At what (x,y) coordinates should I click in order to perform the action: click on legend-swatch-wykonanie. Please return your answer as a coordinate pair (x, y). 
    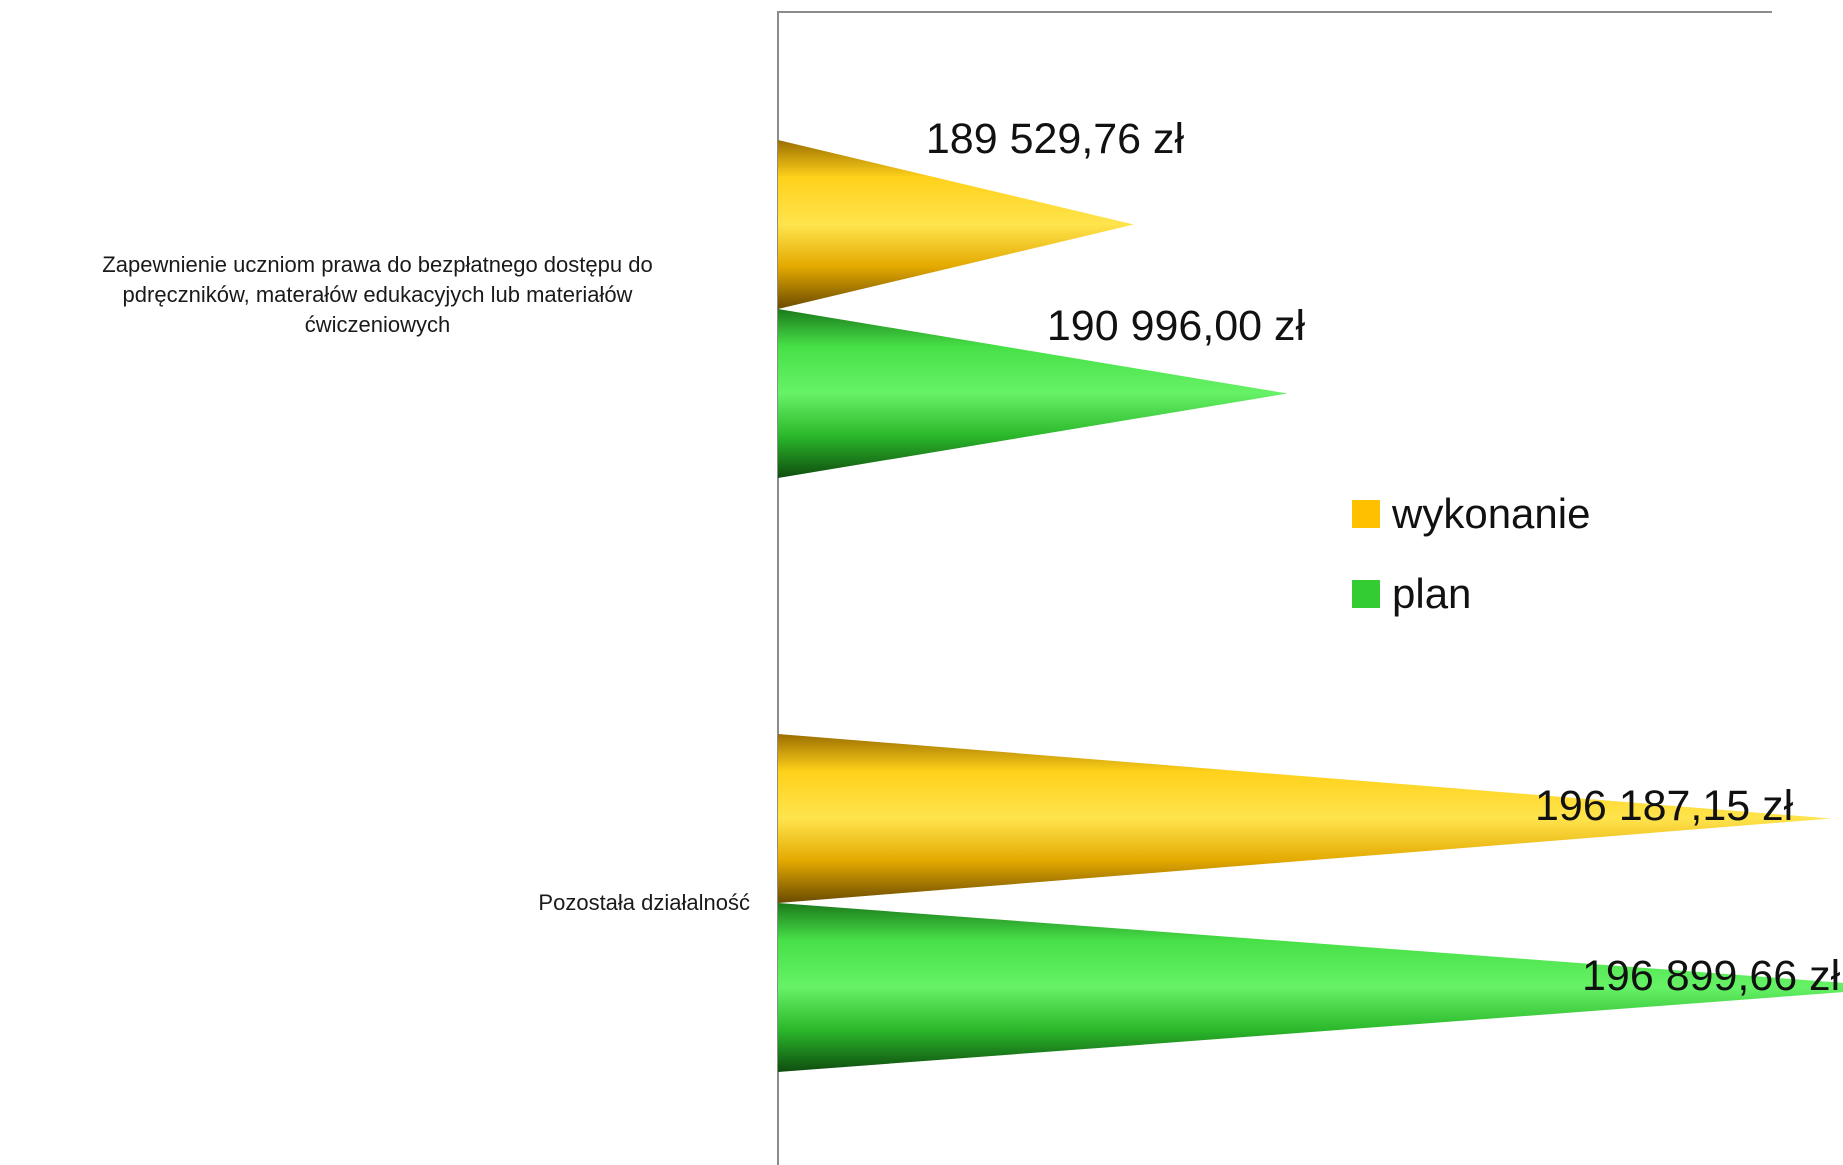
    Looking at the image, I should click on (1366, 514).